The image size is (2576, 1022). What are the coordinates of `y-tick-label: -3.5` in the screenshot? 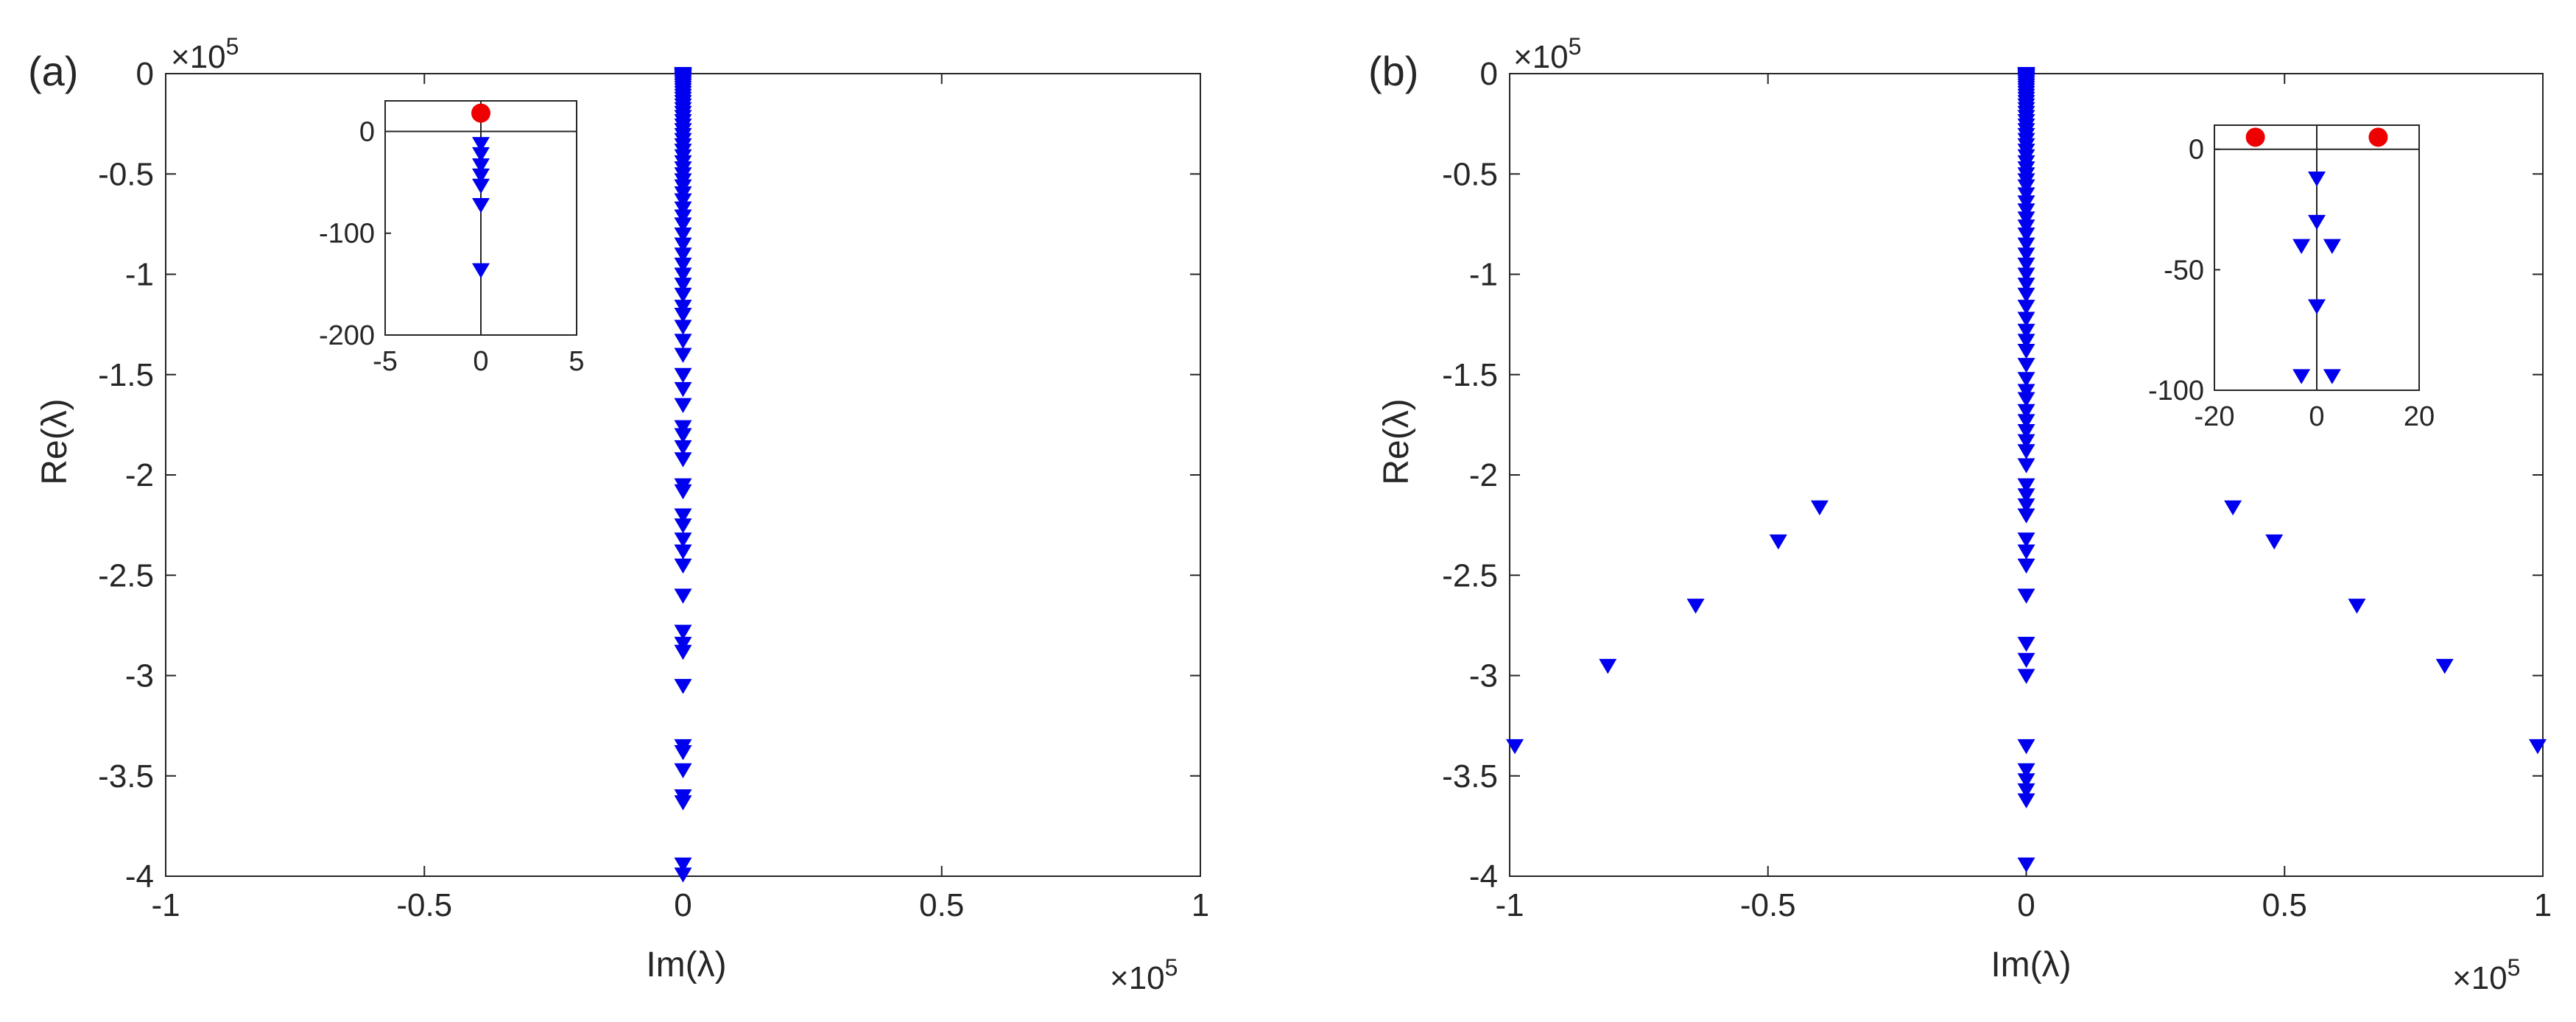 It's located at (126, 776).